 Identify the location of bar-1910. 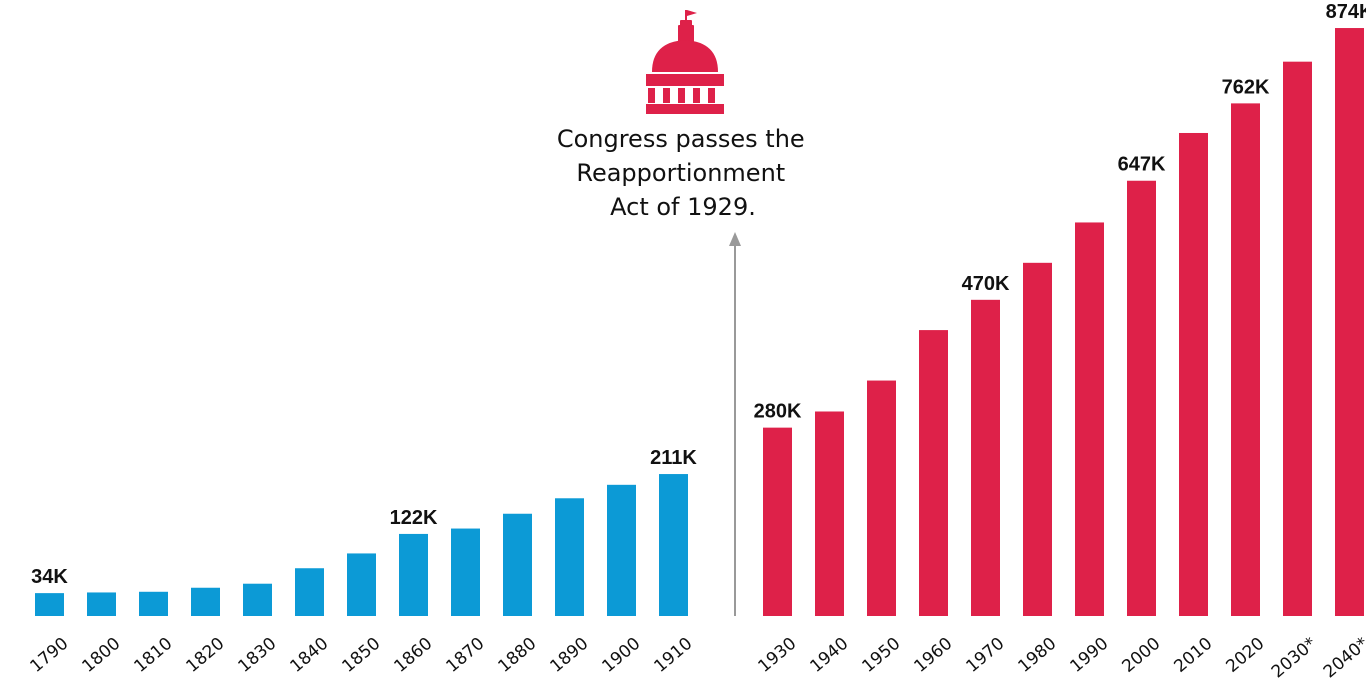
(673, 545).